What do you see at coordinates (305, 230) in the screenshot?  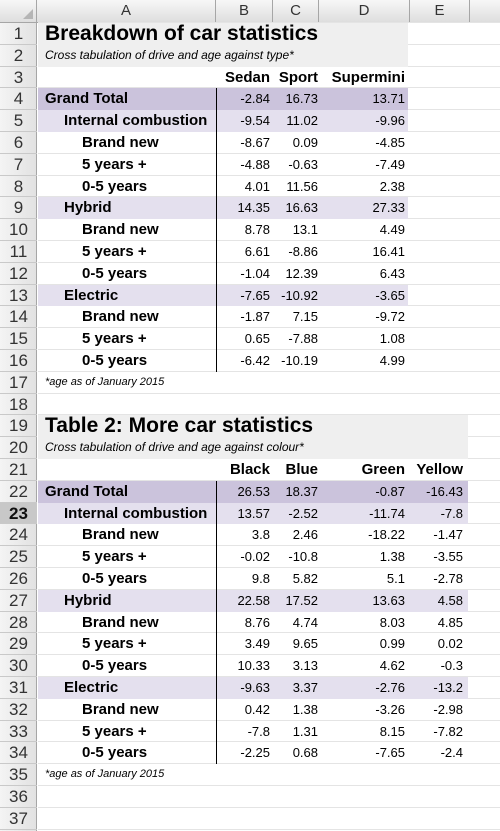 I see `table1-value-cell: 13.1` at bounding box center [305, 230].